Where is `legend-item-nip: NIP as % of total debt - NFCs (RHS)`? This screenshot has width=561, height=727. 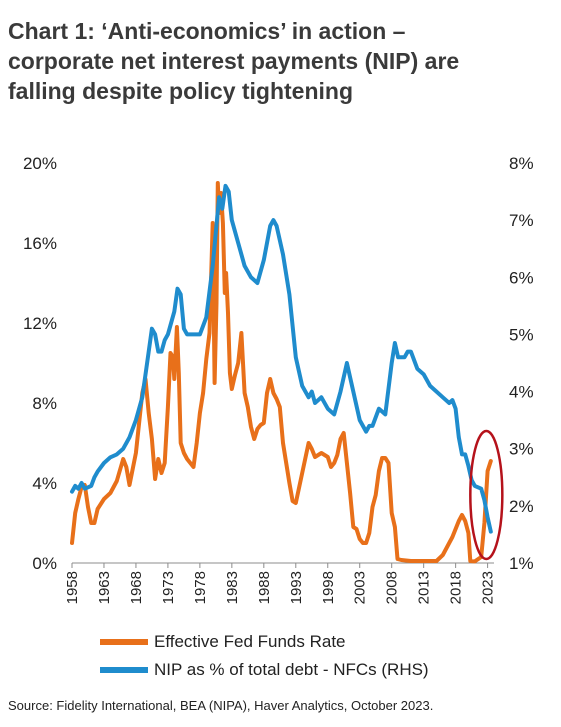
legend-item-nip: NIP as % of total debt - NFCs (RHS) is located at coordinates (264, 670).